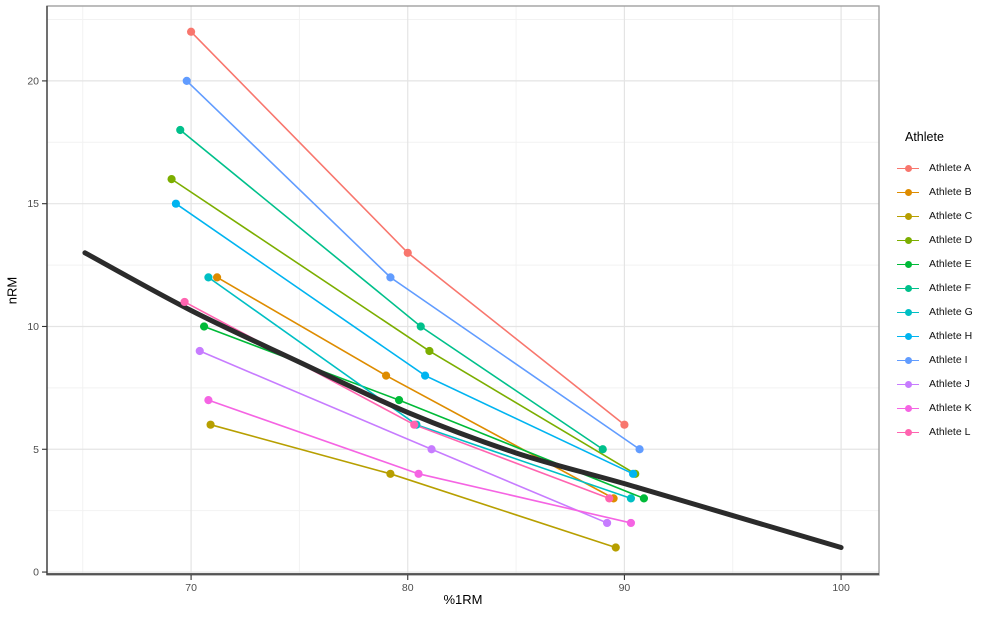 This screenshot has height=618, width=1000. I want to click on y-tick-label: 10, so click(33, 327).